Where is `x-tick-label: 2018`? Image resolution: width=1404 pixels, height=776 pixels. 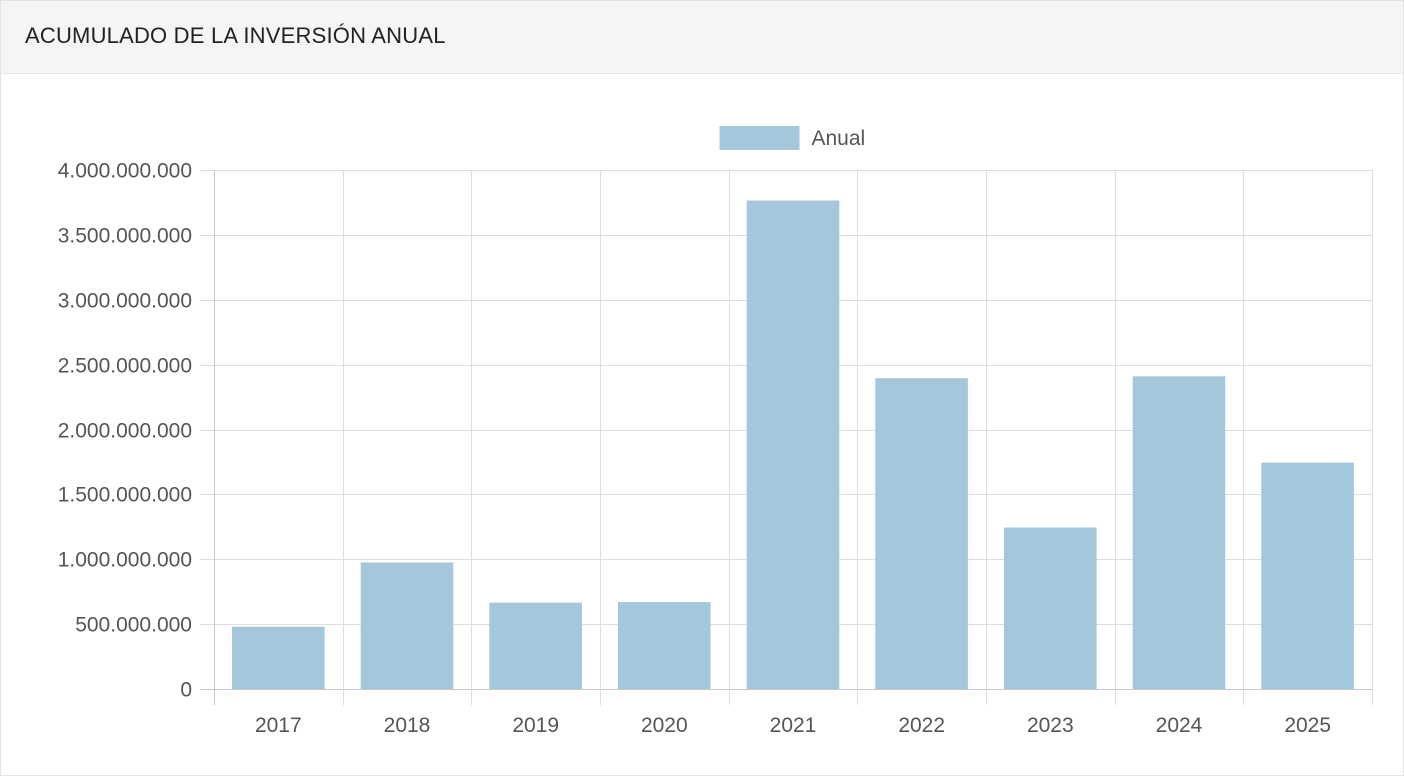
x-tick-label: 2018 is located at coordinates (407, 725).